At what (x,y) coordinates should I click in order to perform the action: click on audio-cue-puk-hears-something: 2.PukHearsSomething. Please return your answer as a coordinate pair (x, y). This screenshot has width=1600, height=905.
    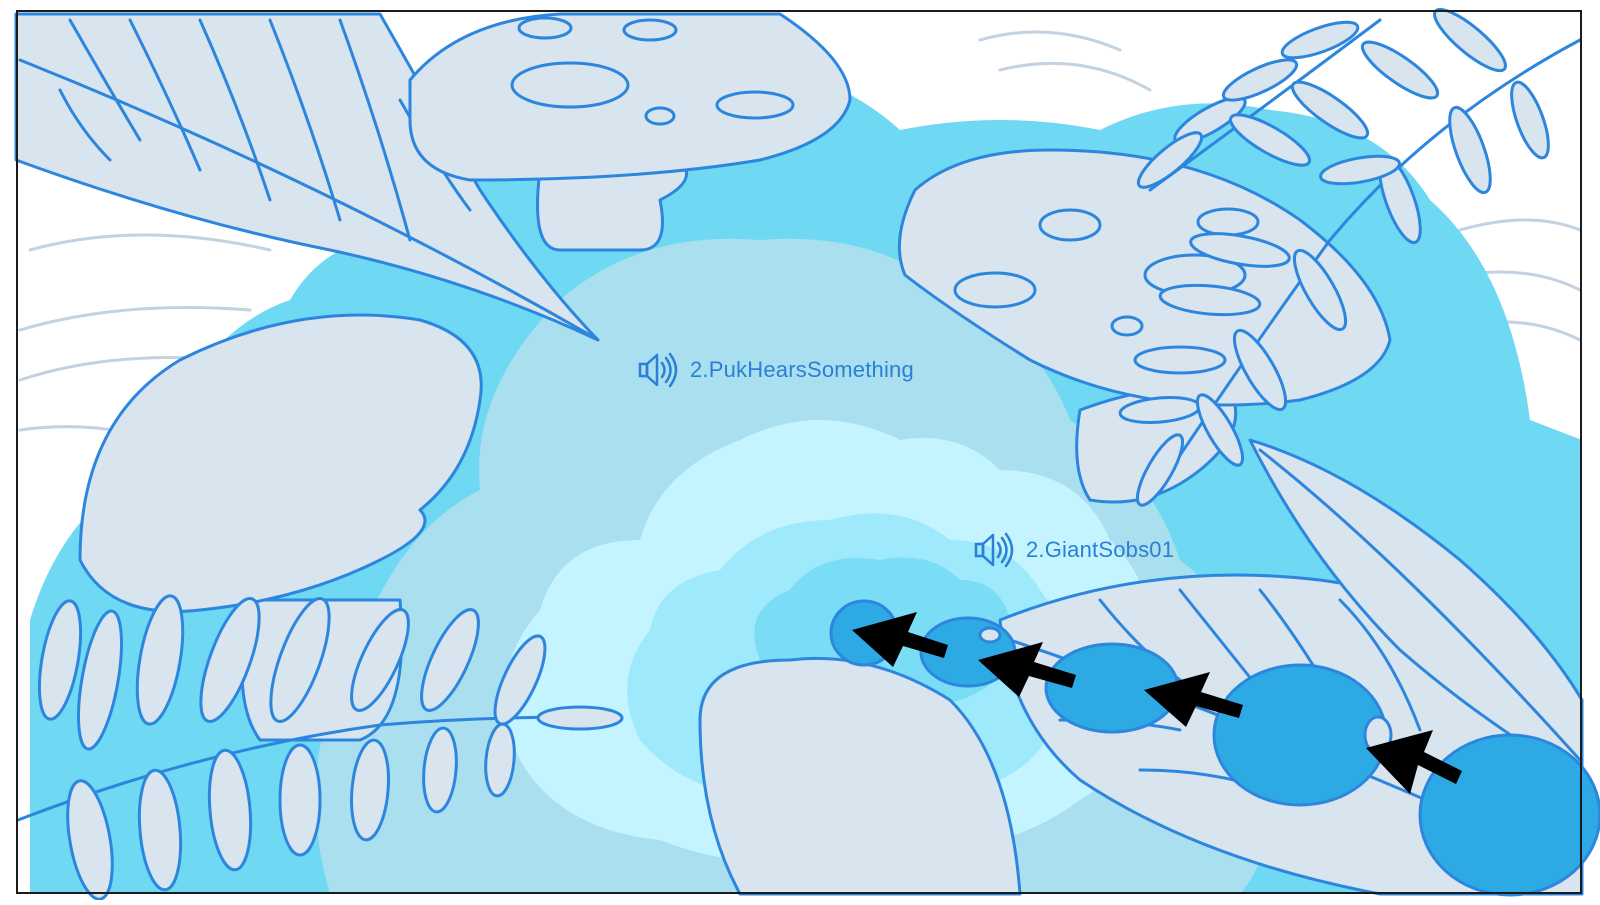
    Looking at the image, I should click on (776, 370).